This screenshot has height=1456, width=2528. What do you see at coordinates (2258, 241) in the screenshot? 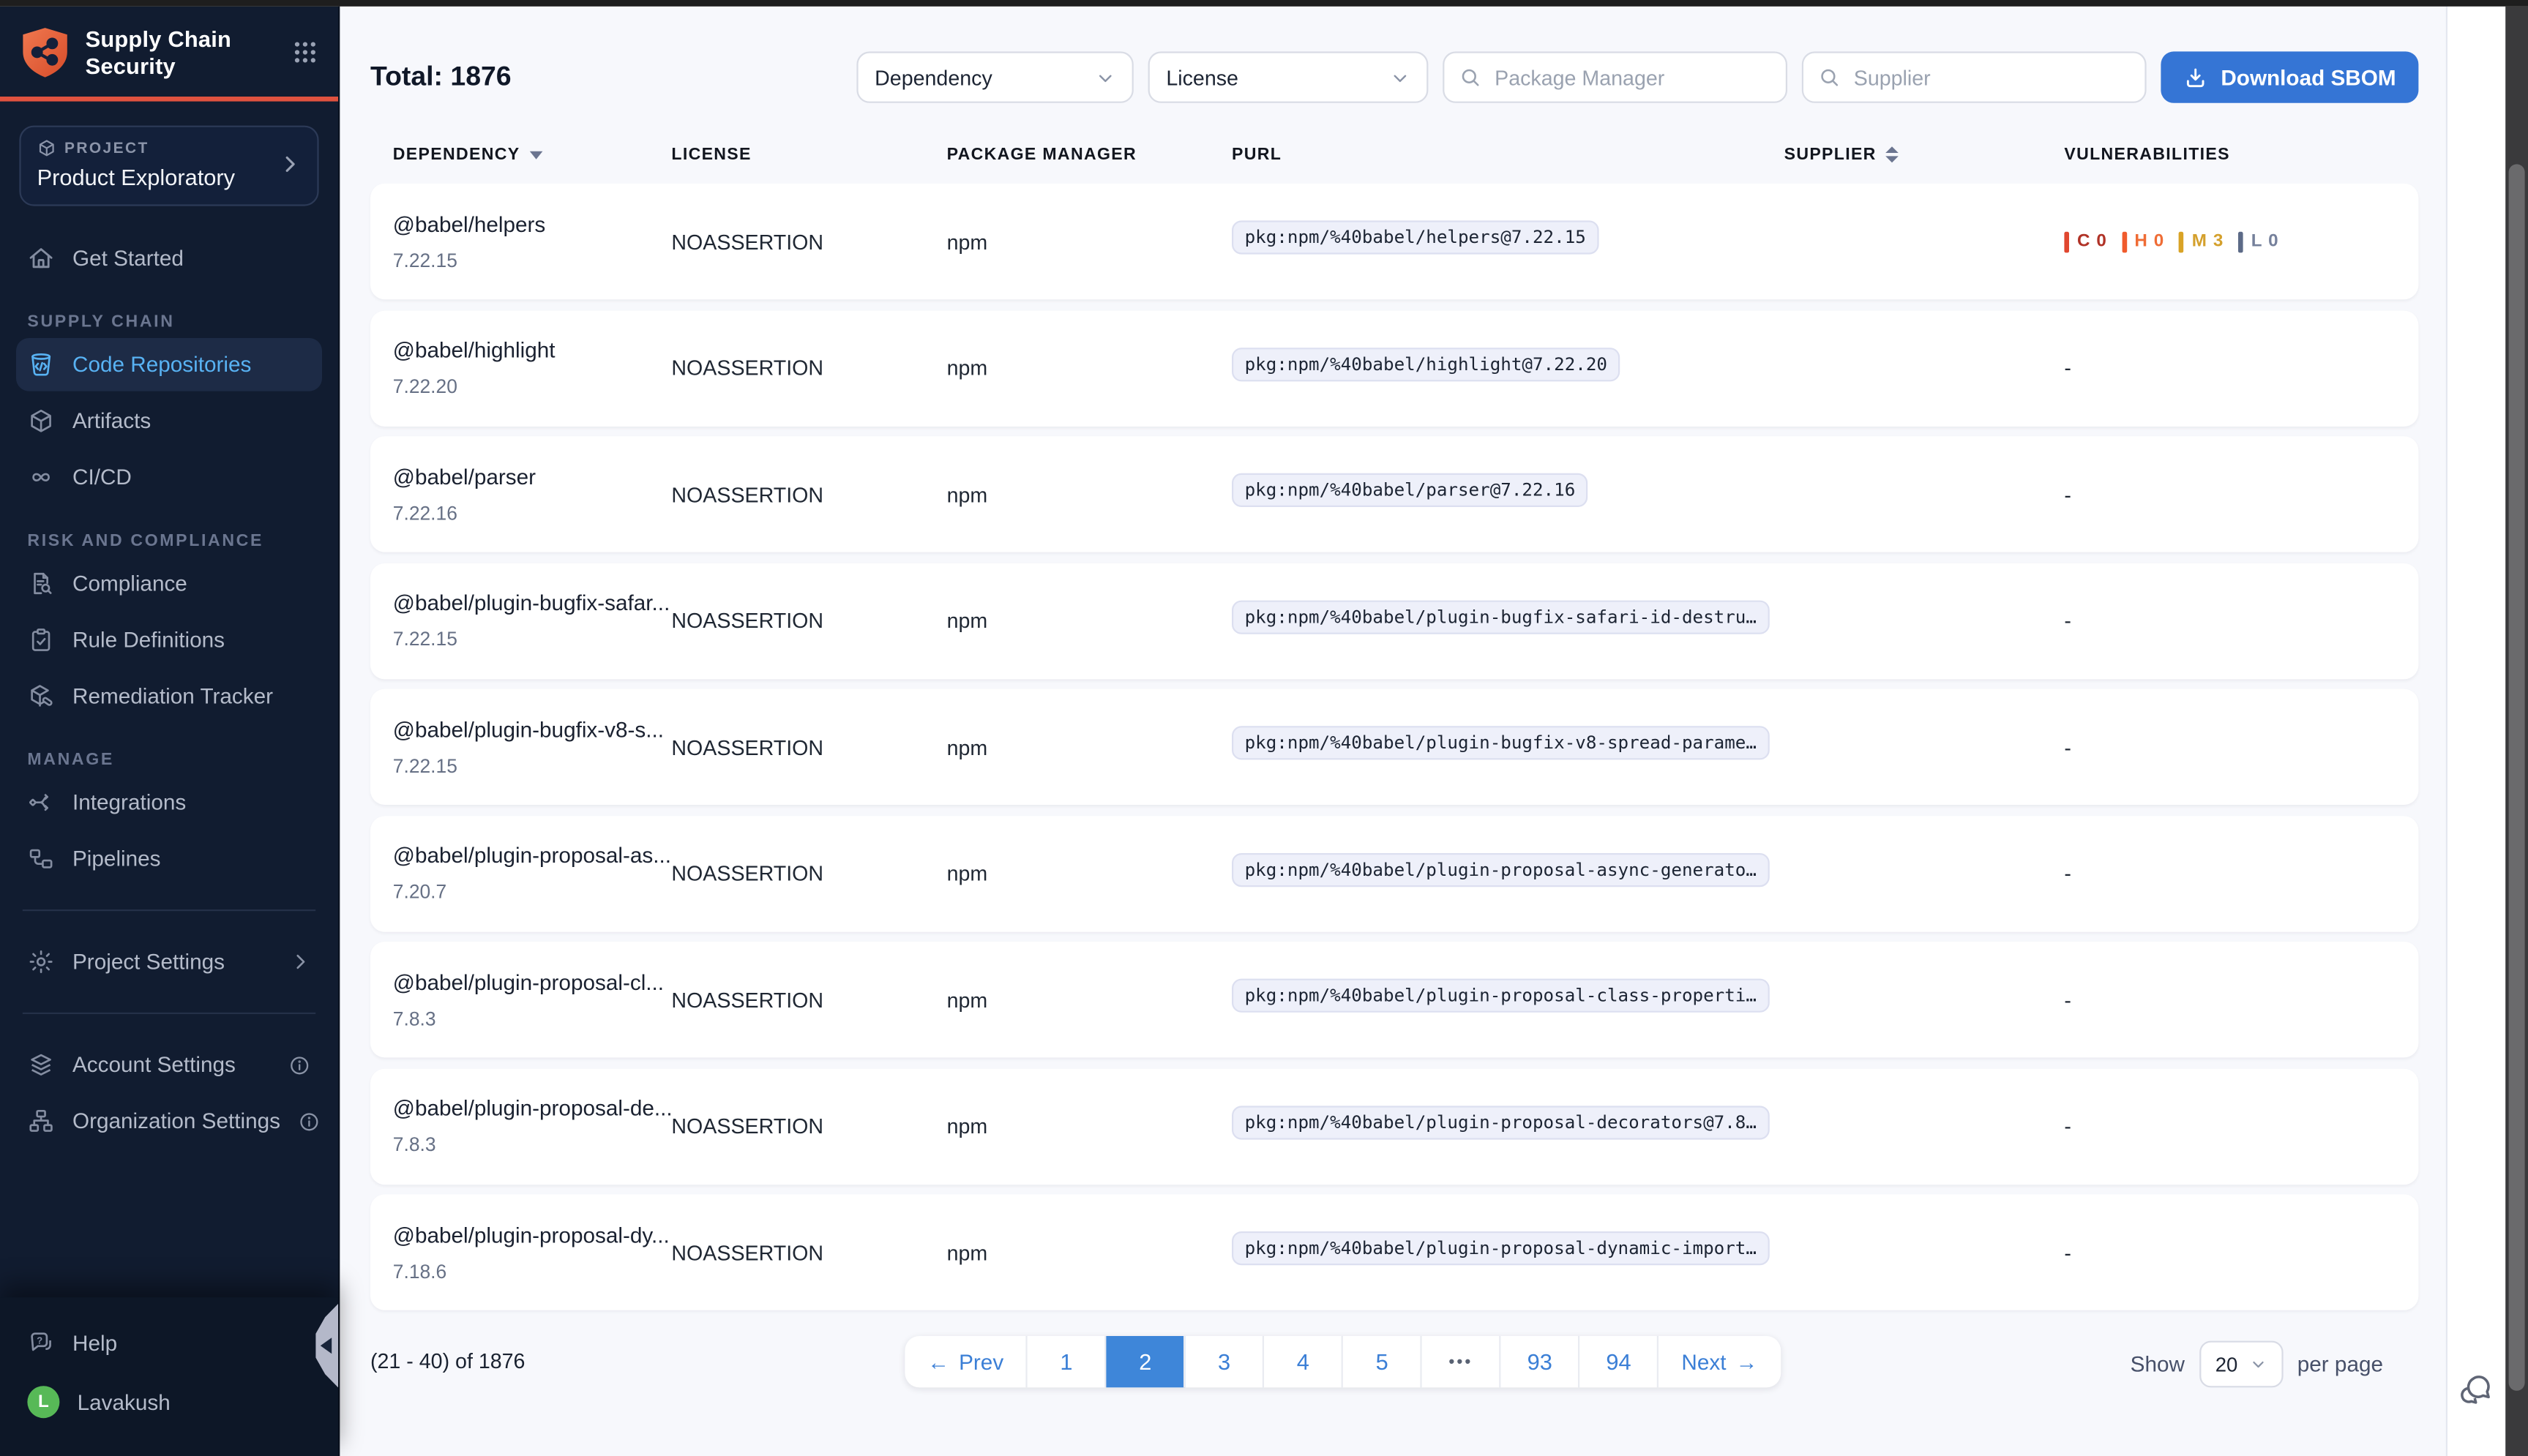
I see `low-badge: L 0` at bounding box center [2258, 241].